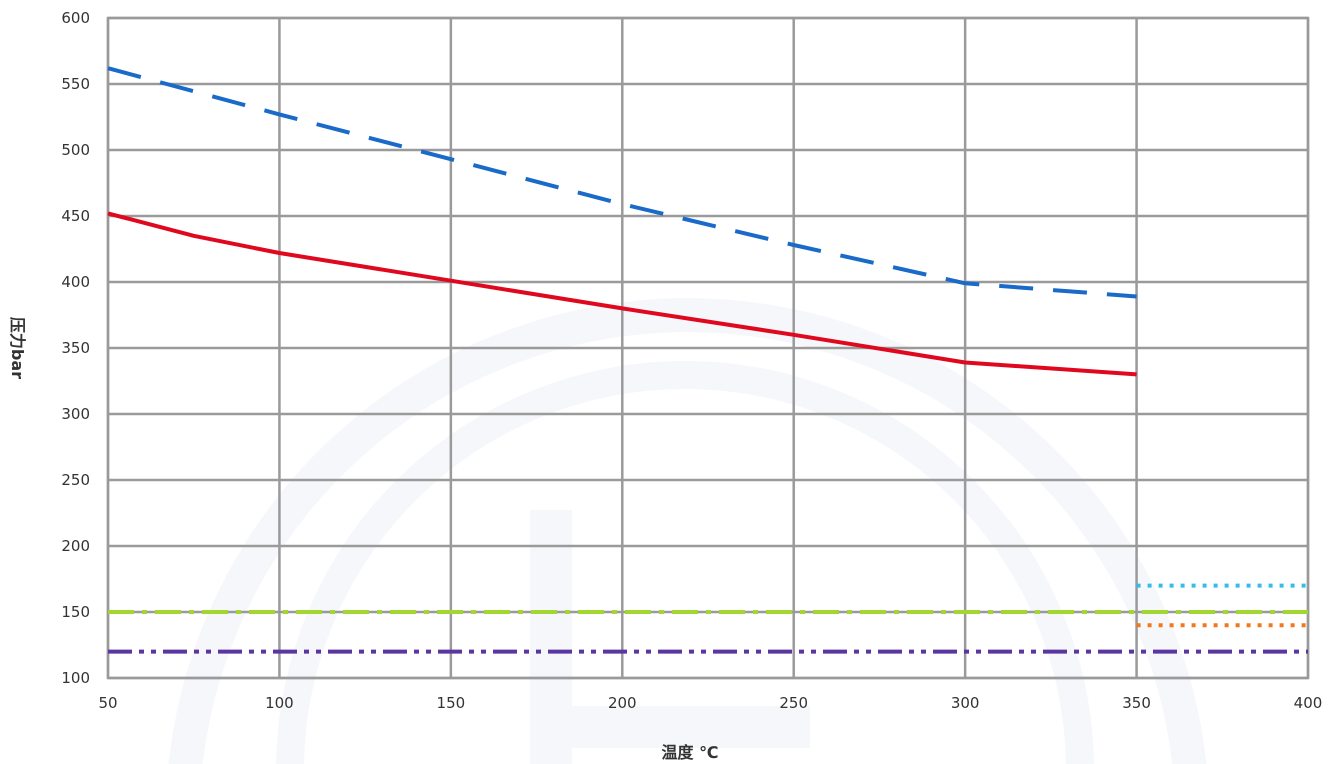  Describe the element at coordinates (75, 414) in the screenshot. I see `y-tick-label: 300` at that location.